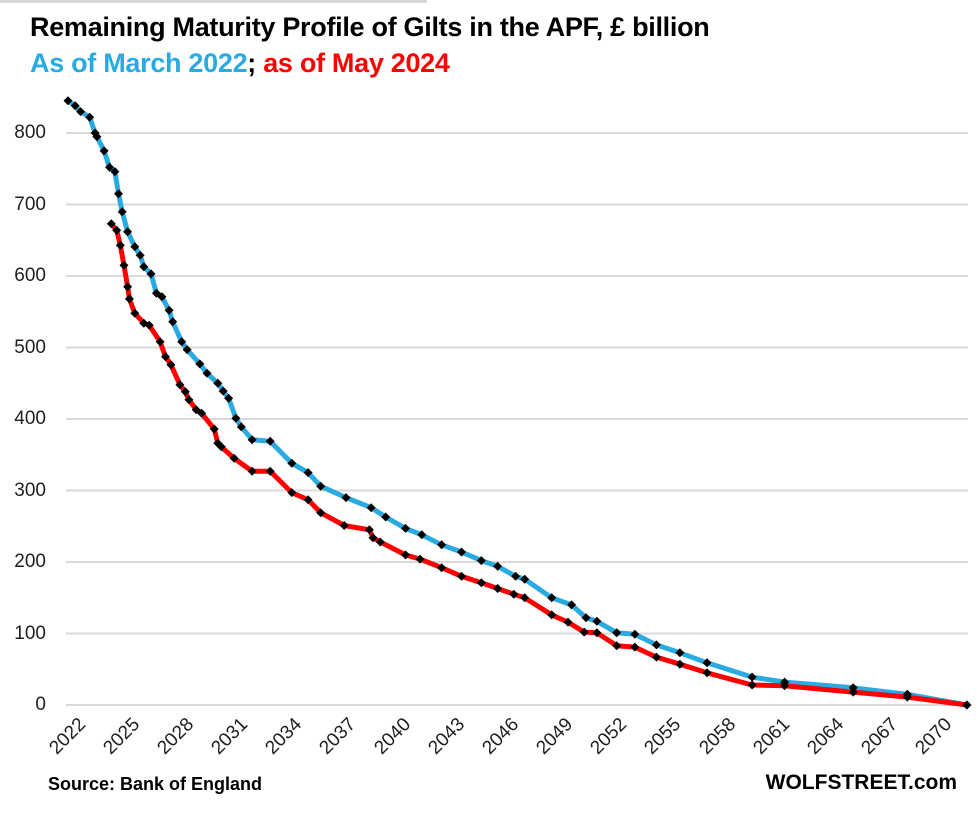 The width and height of the screenshot is (980, 815). I want to click on y-tick-label-700: 700, so click(30, 204).